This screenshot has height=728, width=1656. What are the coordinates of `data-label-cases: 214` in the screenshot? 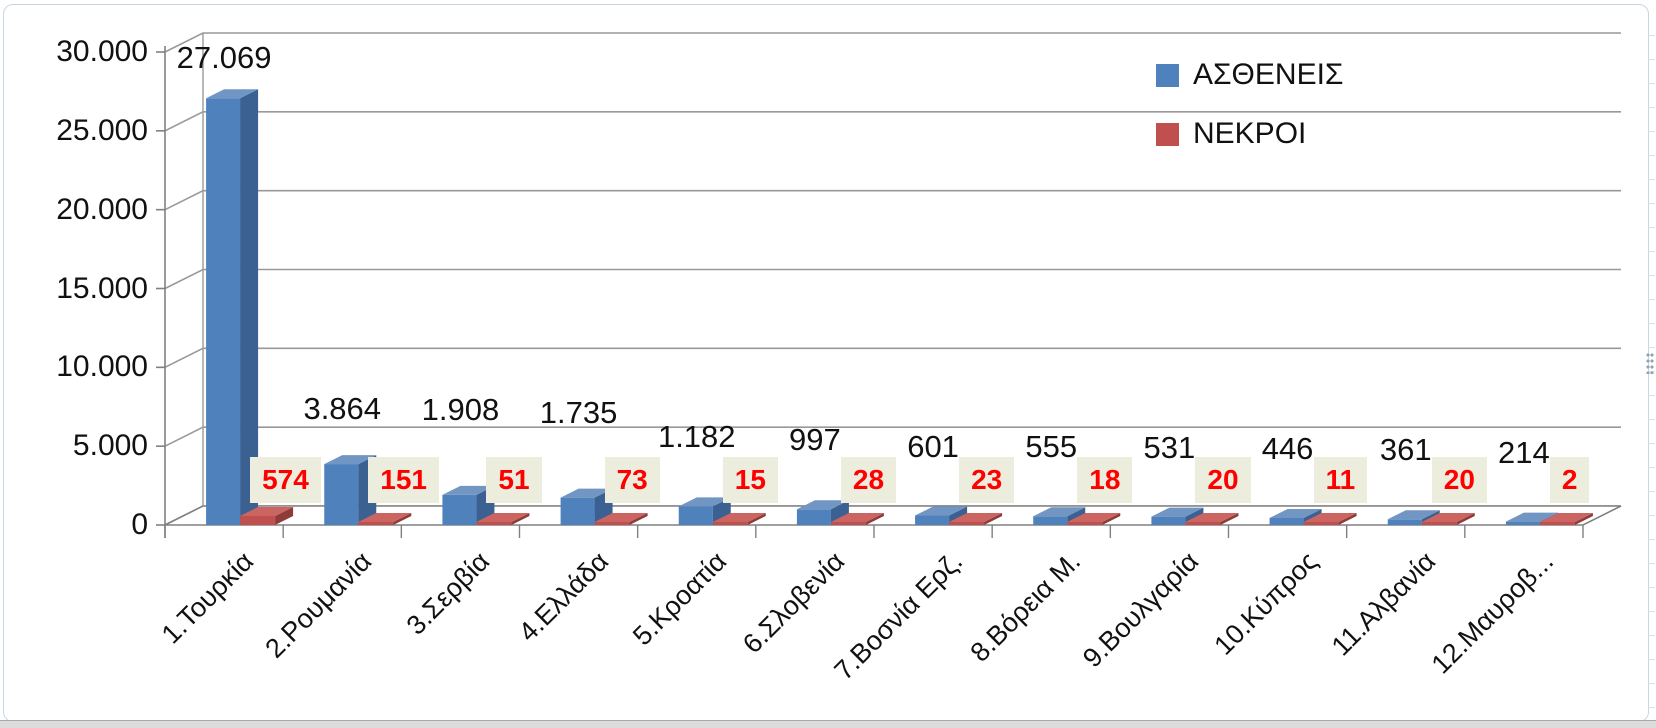 It's located at (1524, 452).